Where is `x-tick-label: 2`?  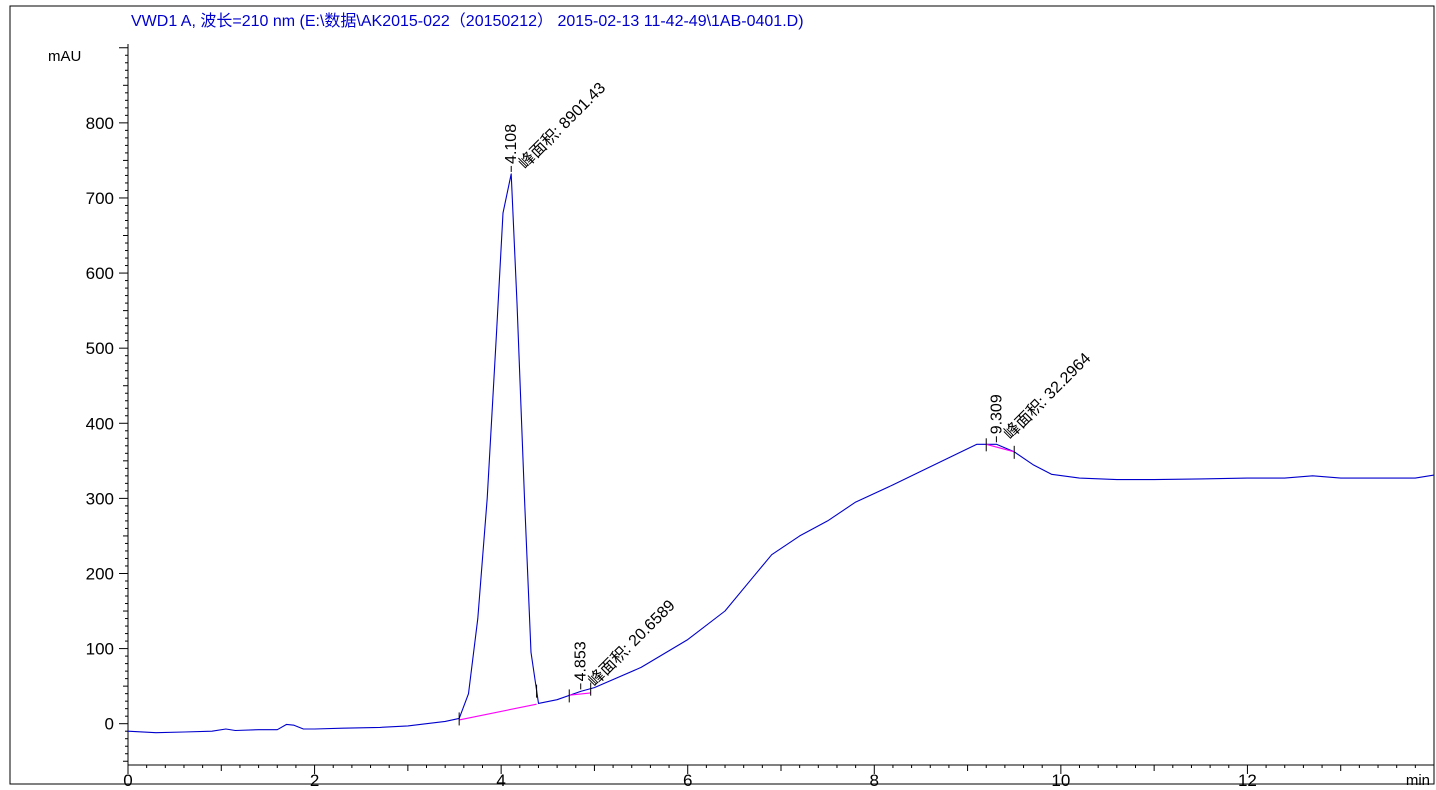 x-tick-label: 2 is located at coordinates (314, 780).